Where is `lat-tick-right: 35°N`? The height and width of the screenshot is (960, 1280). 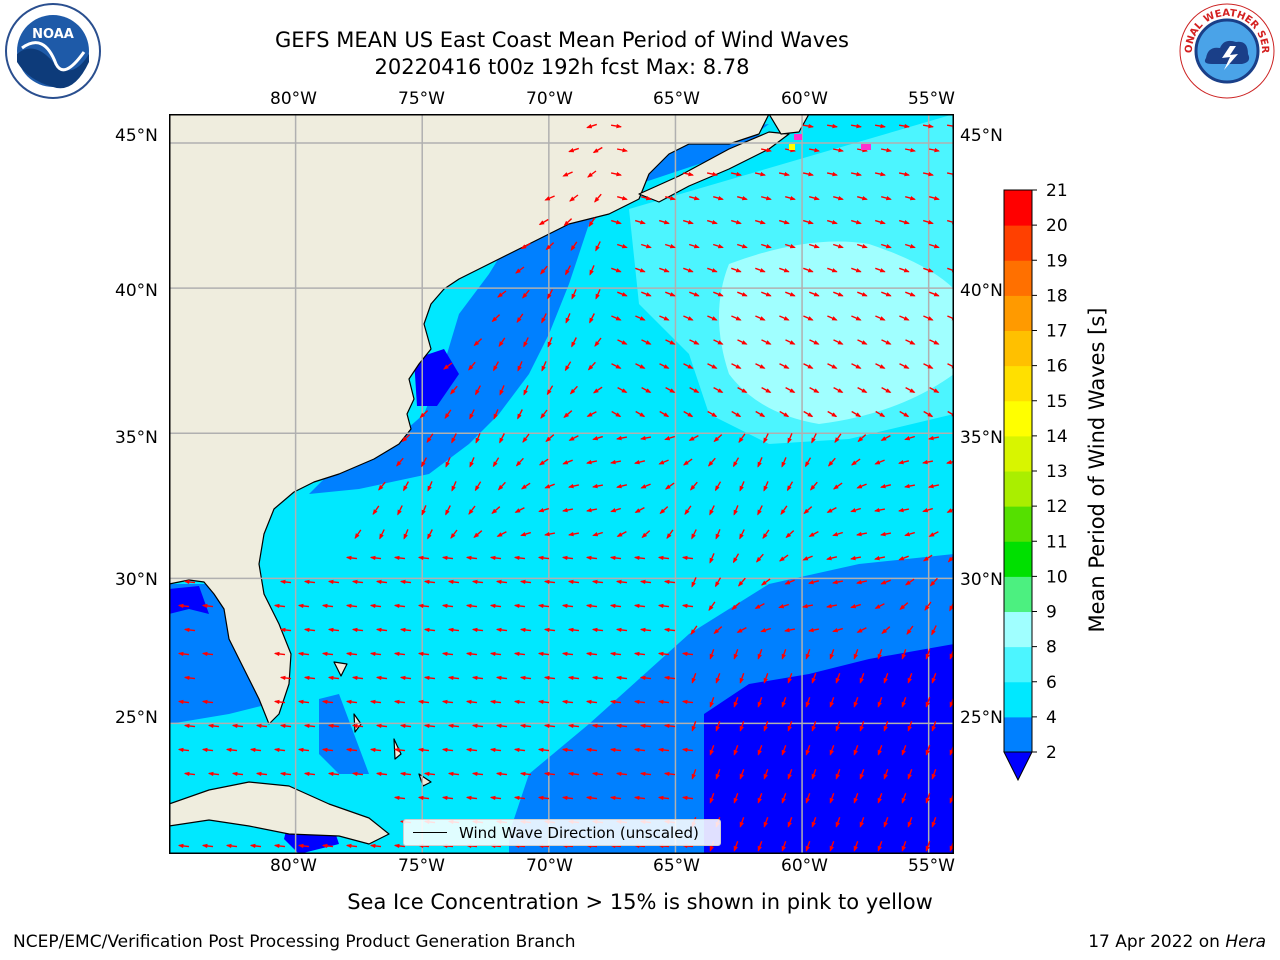
lat-tick-right: 35°N is located at coordinates (981, 438).